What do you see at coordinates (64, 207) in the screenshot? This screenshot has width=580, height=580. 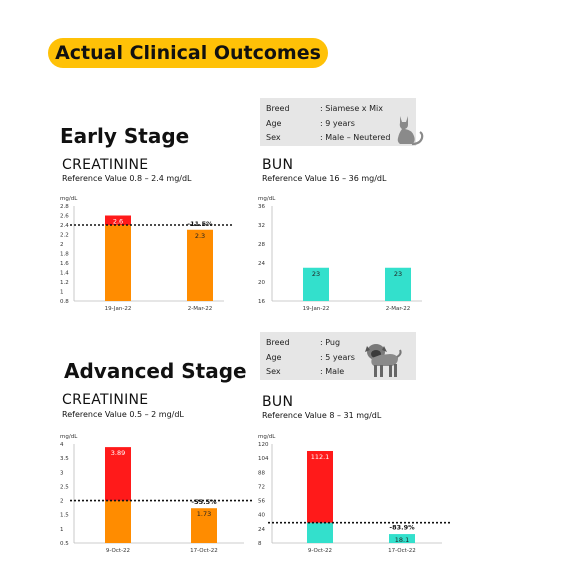 I see `early-creatinine-ytick-label: 2.8` at bounding box center [64, 207].